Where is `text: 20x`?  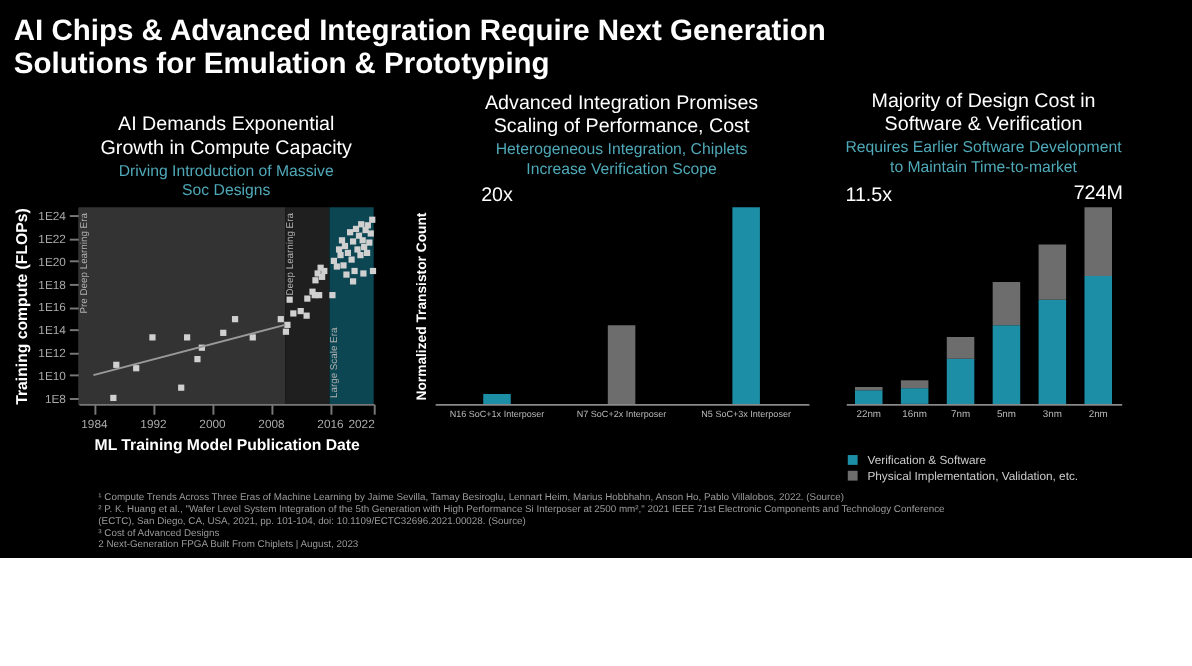
text: 20x is located at coordinates (497, 196).